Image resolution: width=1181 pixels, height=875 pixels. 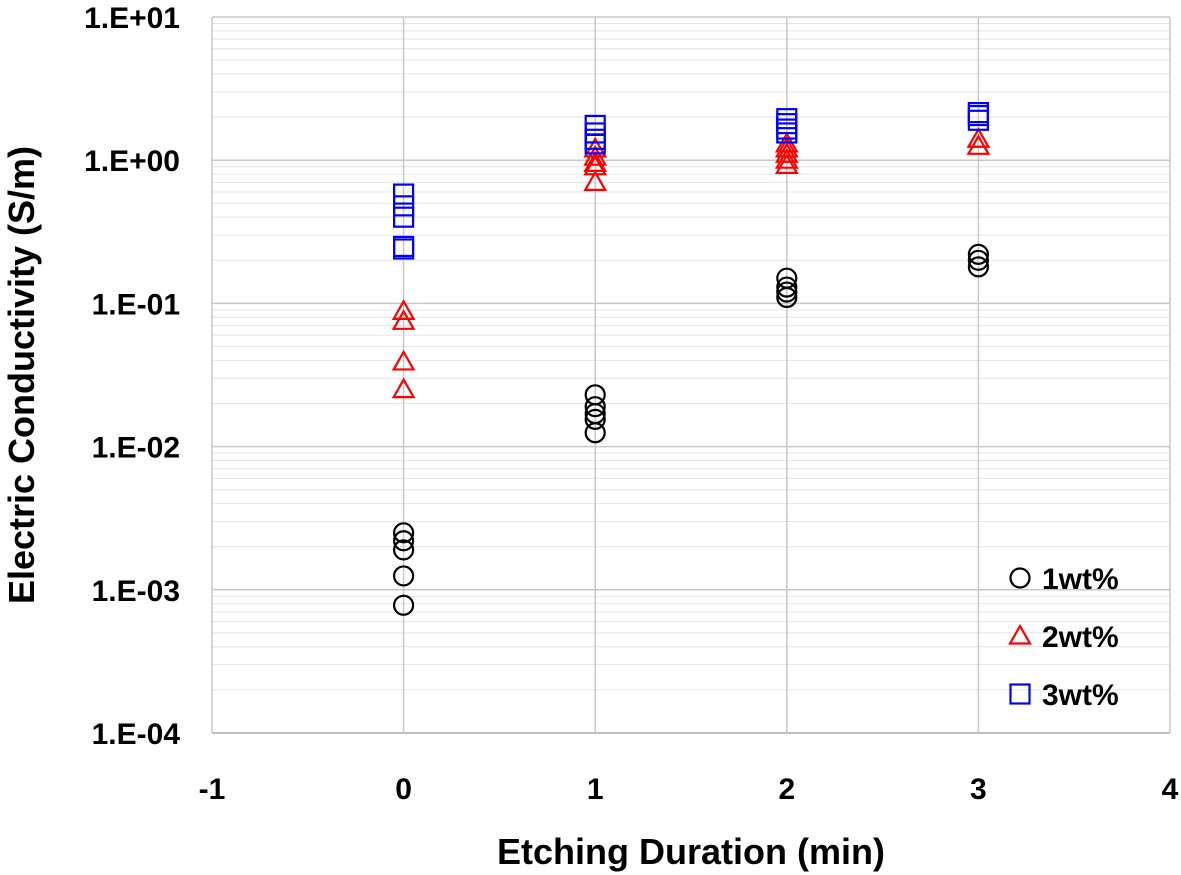 I want to click on x-tick-label: 1, so click(x=595, y=789).